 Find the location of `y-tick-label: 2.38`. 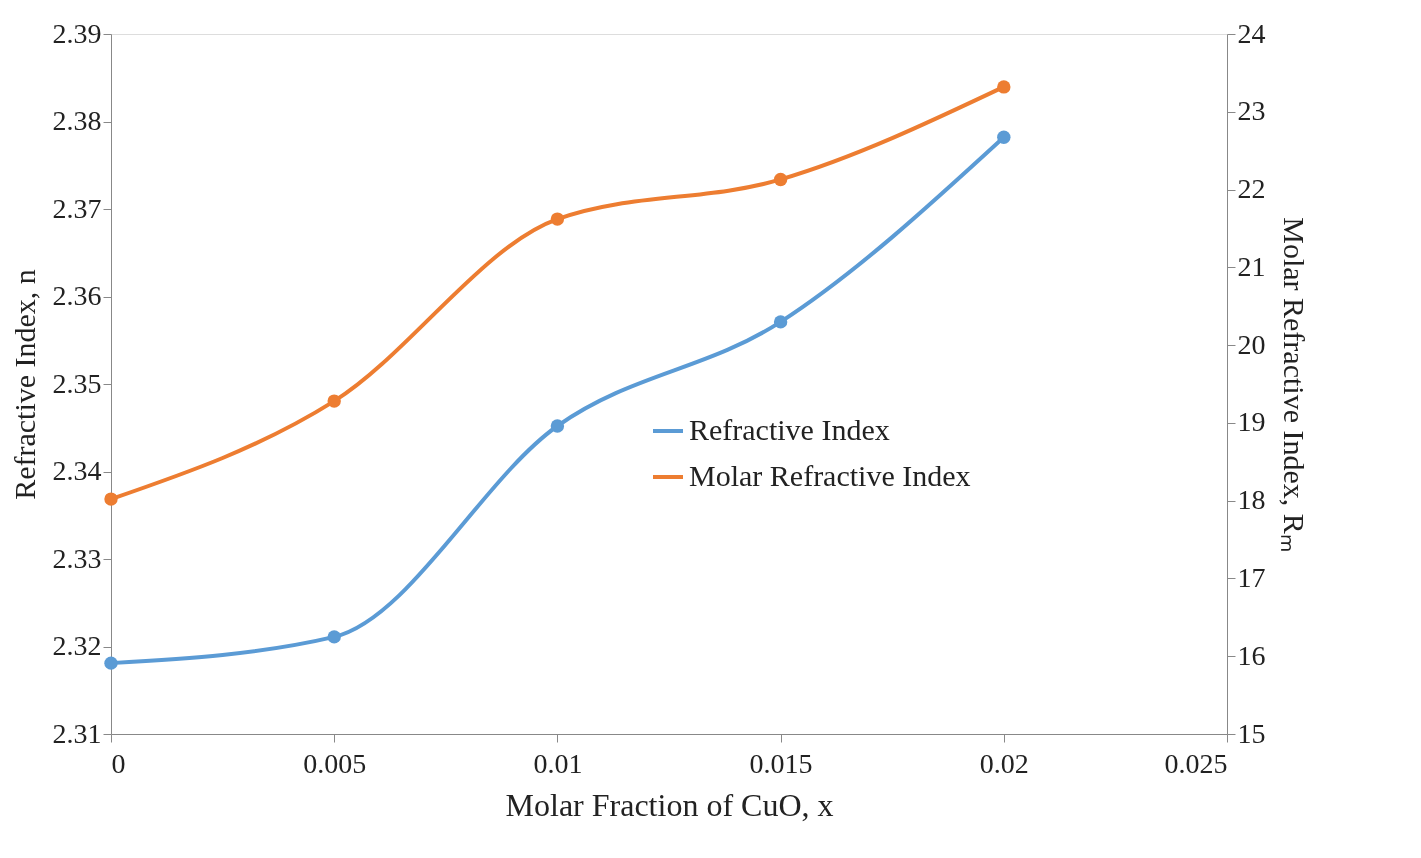

y-tick-label: 2.38 is located at coordinates (77, 120).